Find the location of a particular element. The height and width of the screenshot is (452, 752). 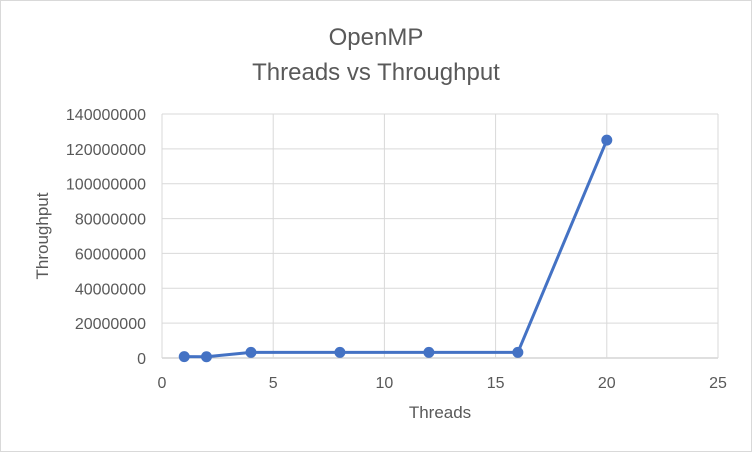

y-tick-label: 60000000 is located at coordinates (110, 254).